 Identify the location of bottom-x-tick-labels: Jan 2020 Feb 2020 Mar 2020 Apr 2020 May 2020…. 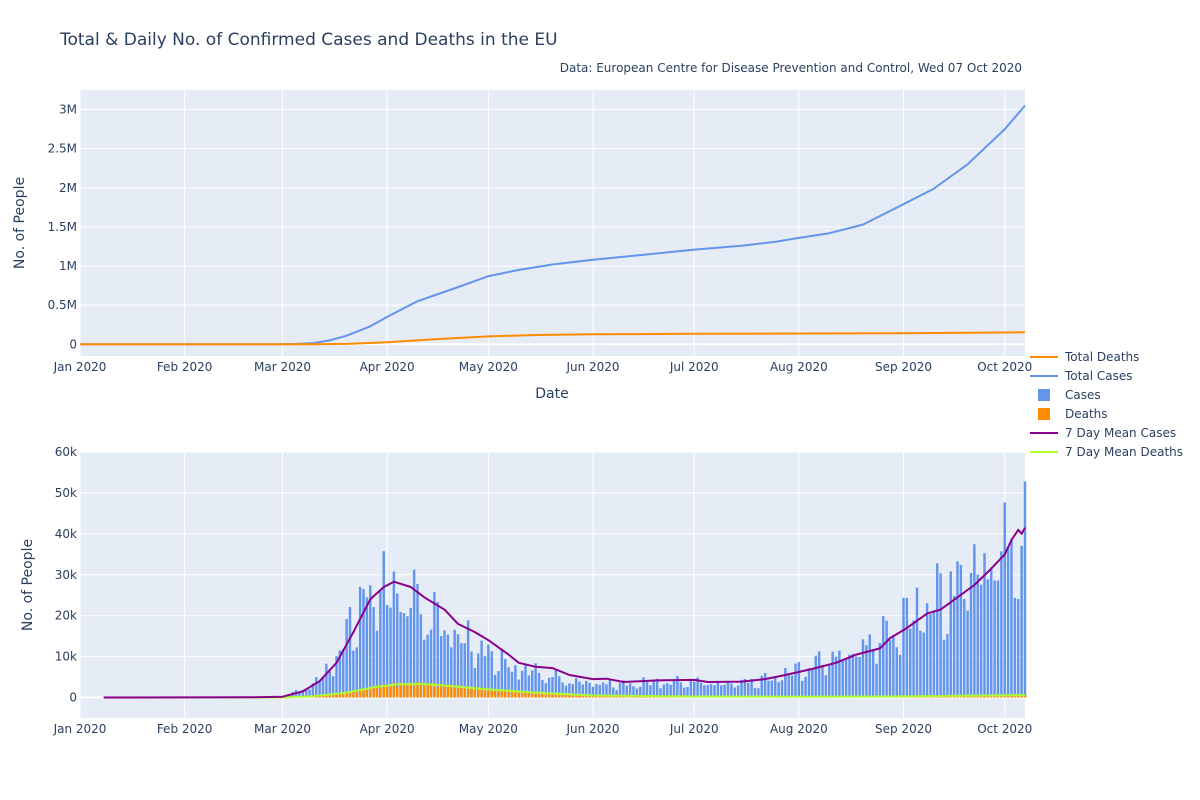
(543, 729).